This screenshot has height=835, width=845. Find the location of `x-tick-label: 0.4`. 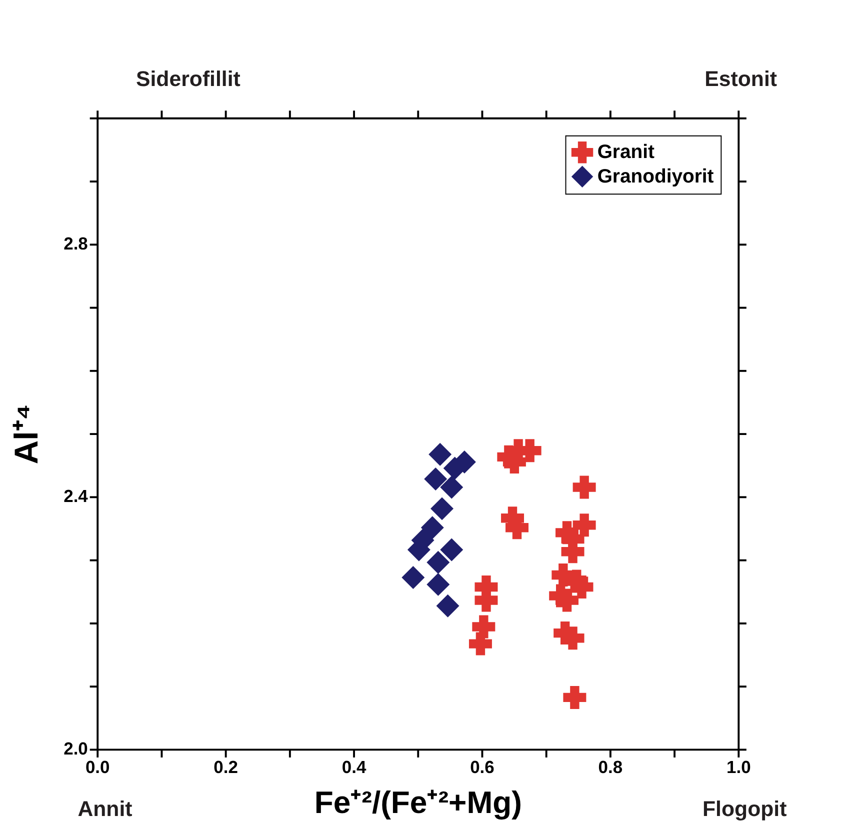

x-tick-label: 0.4 is located at coordinates (354, 767).